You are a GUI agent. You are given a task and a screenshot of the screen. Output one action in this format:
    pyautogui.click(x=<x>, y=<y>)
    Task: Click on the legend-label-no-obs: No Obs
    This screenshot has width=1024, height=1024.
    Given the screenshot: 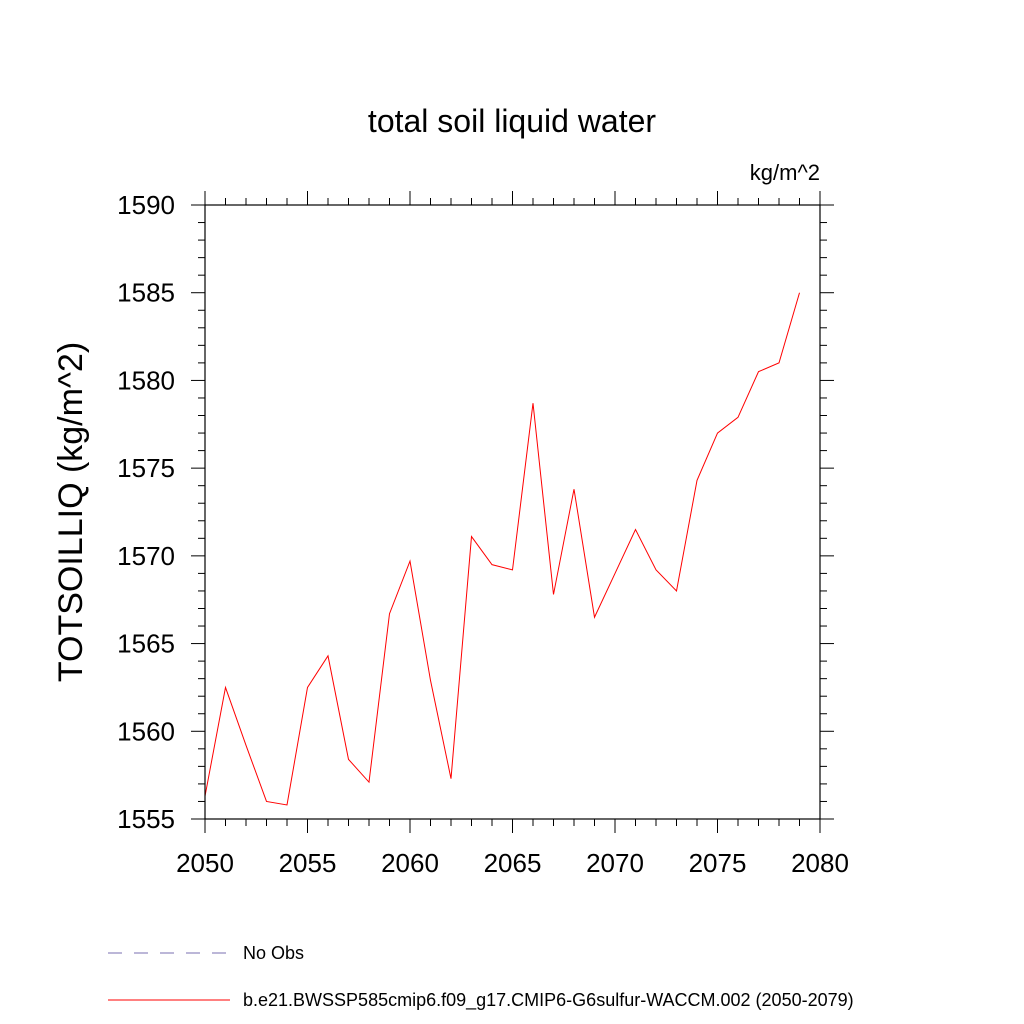 What is the action you would take?
    pyautogui.click(x=273, y=953)
    